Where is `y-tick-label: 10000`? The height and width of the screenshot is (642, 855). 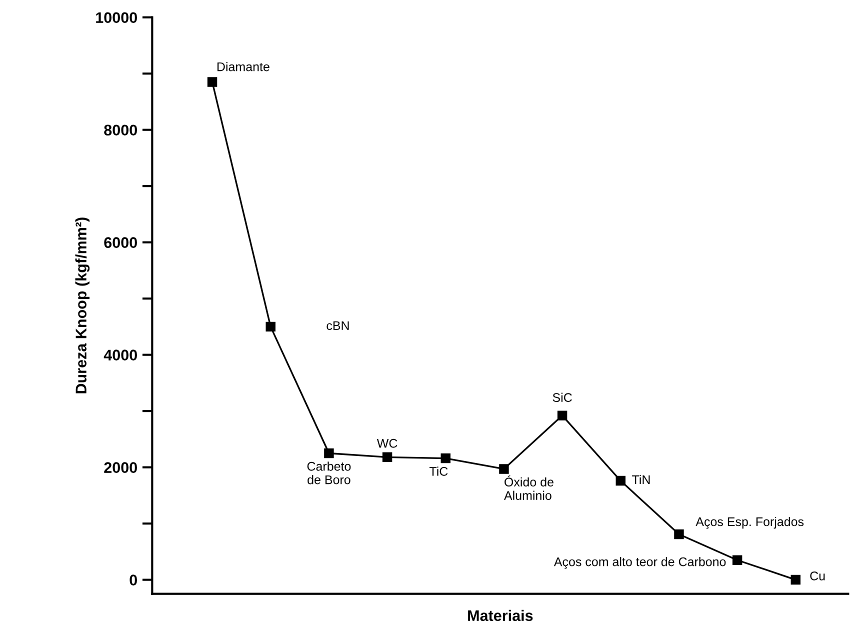
y-tick-label: 10000 is located at coordinates (116, 18).